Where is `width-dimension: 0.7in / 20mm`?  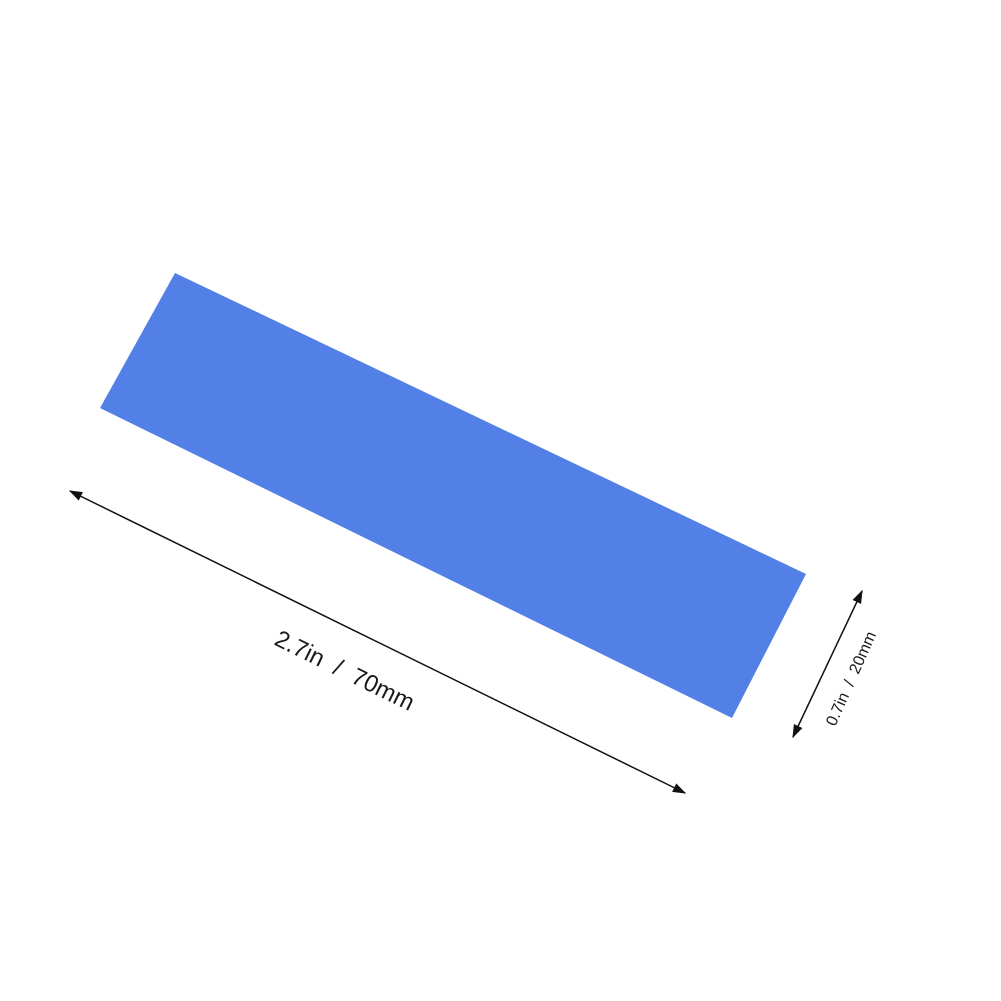 width-dimension: 0.7in / 20mm is located at coordinates (836, 664).